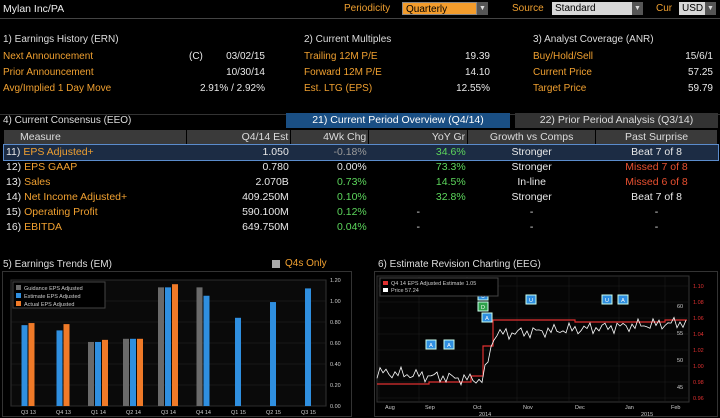 The width and height of the screenshot is (720, 418). I want to click on q4s-only-label: Q4s Only, so click(306, 263).